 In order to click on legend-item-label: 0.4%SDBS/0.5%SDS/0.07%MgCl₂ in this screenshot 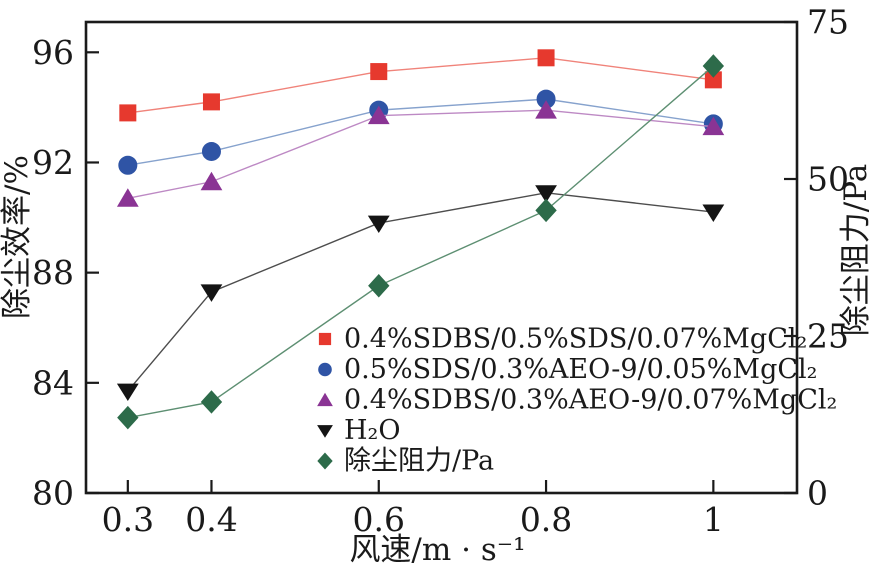, I will do `click(575, 339)`.